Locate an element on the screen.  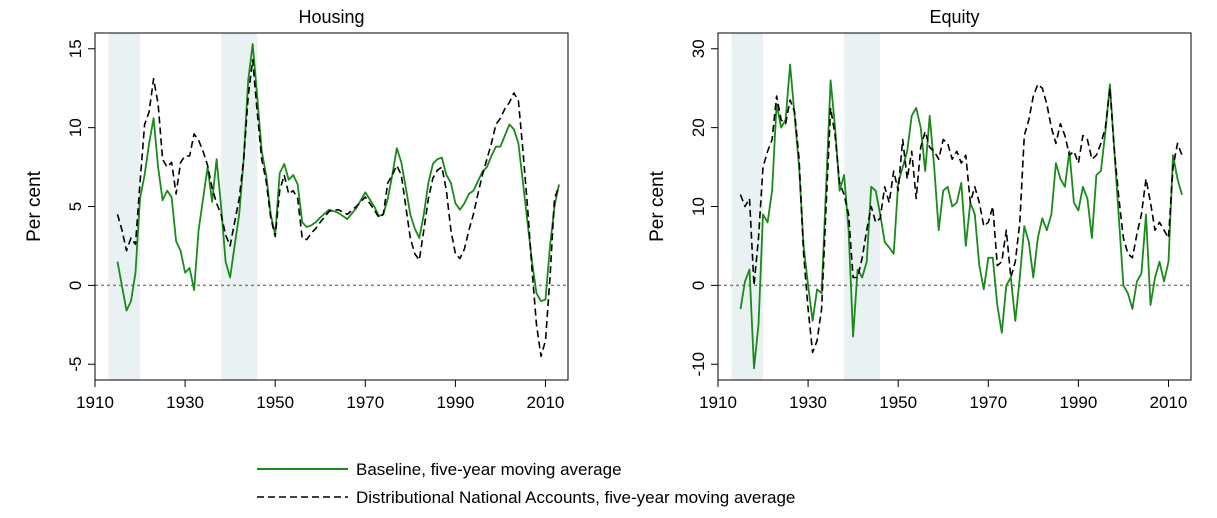
equity-title: Equity is located at coordinates (954, 17).